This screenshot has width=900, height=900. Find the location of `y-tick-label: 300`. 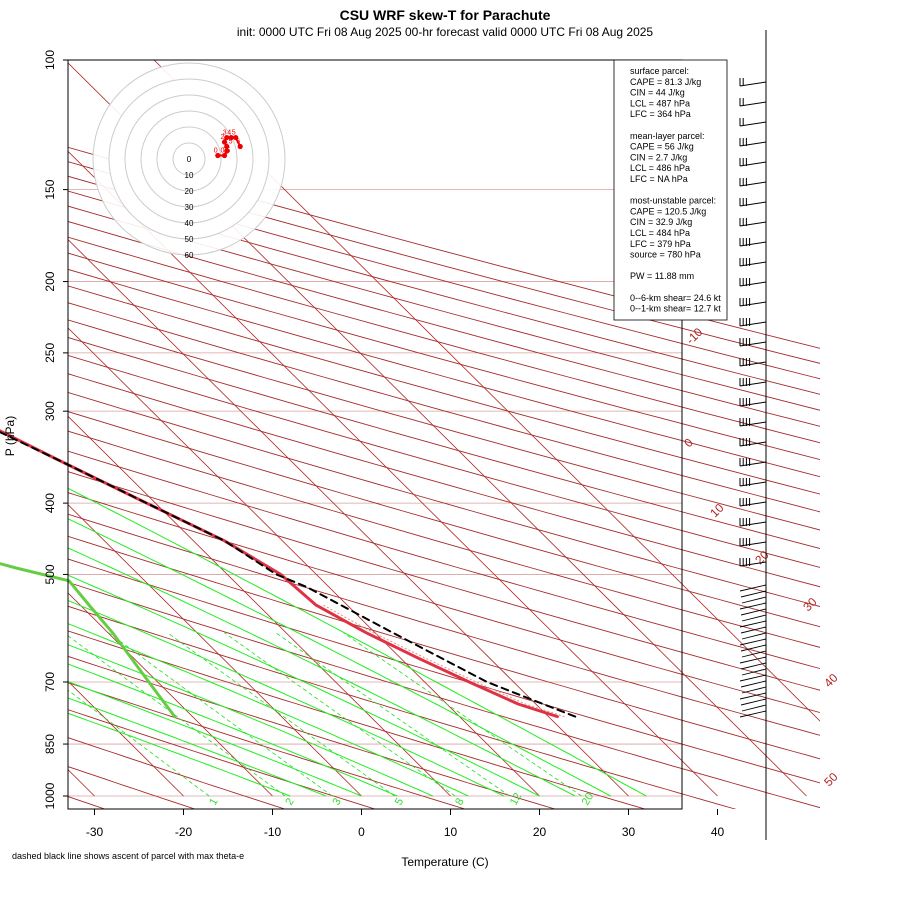

y-tick-label: 300 is located at coordinates (50, 411).